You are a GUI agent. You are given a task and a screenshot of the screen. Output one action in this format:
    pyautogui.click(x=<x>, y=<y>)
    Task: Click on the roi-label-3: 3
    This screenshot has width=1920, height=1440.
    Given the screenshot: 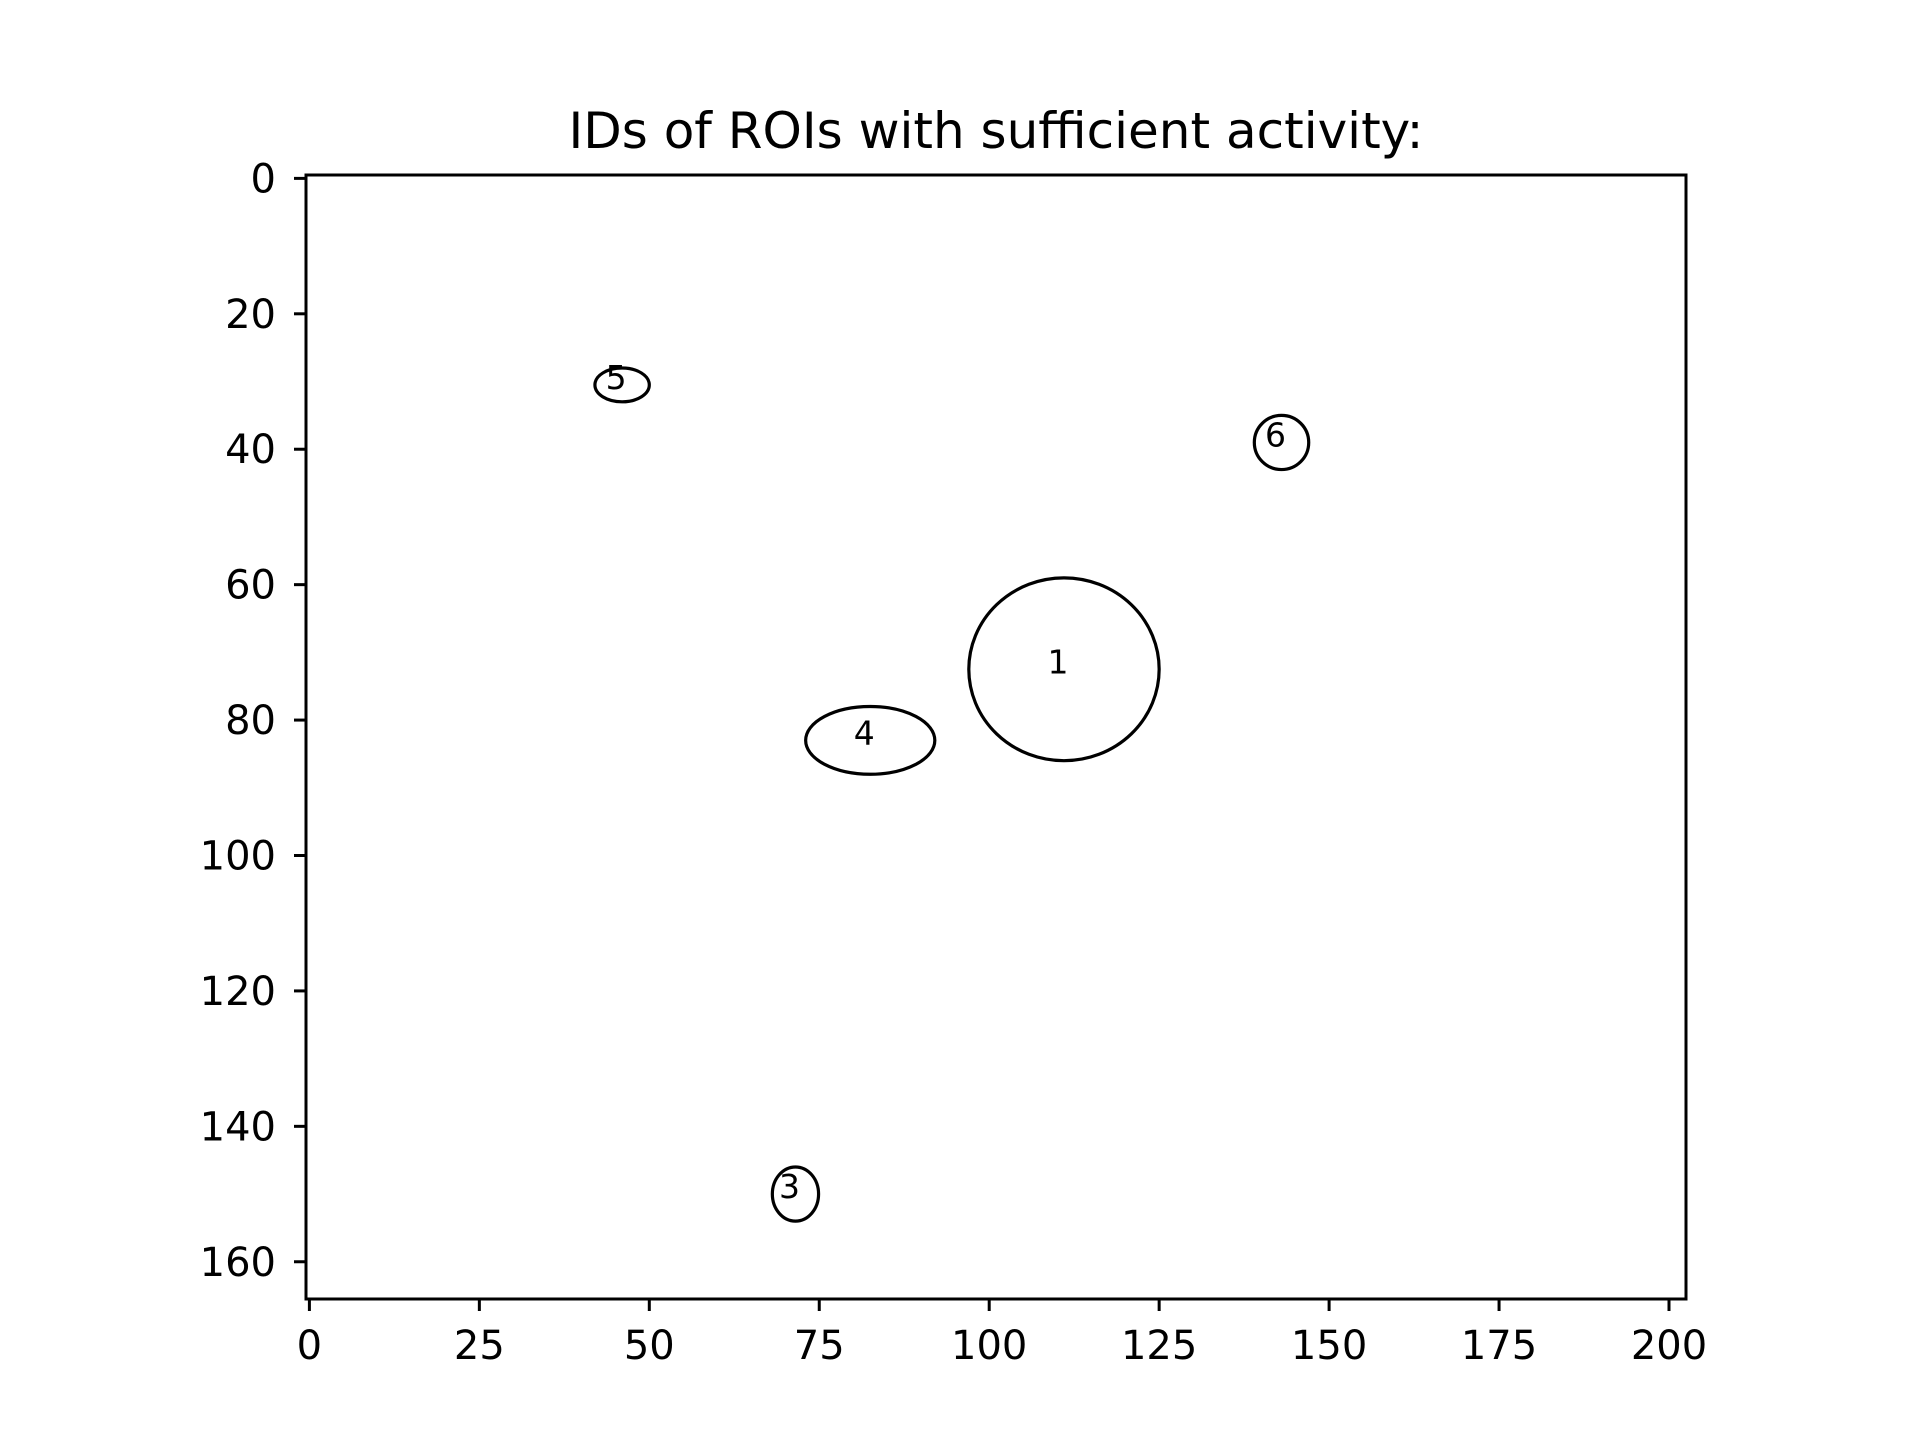 What is the action you would take?
    pyautogui.click(x=789, y=1186)
    